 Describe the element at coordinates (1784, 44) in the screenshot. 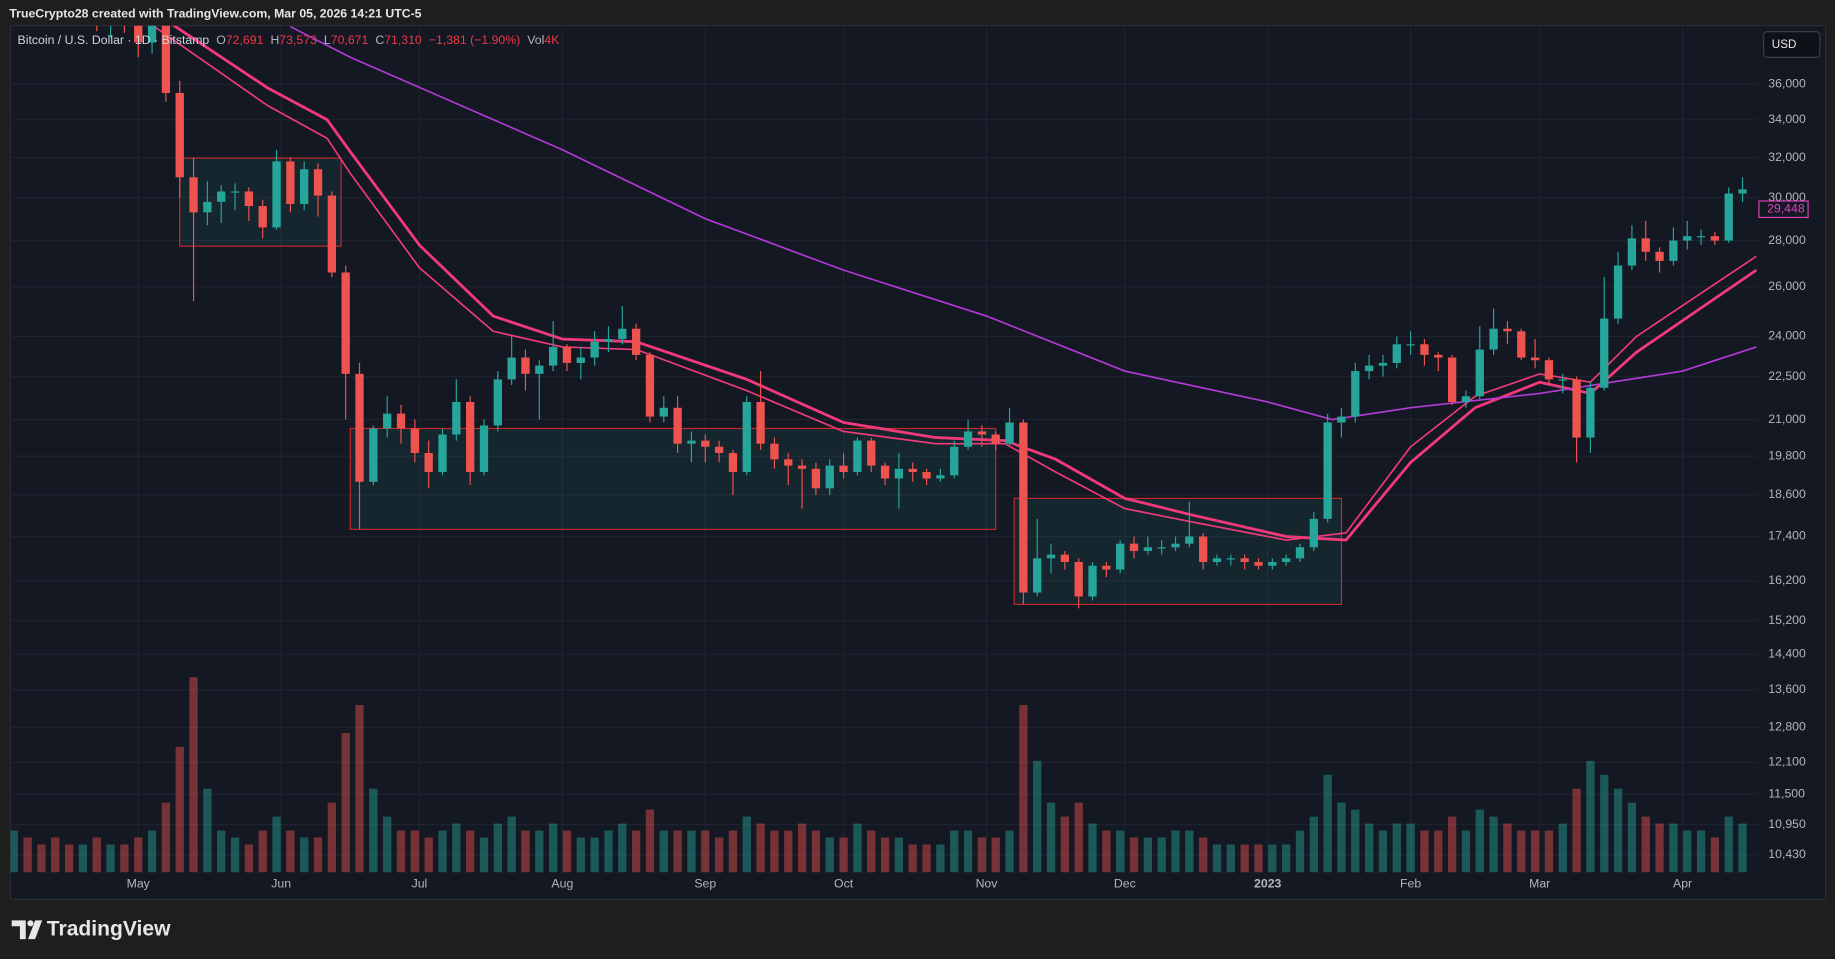

I see `currency-label: USD` at that location.